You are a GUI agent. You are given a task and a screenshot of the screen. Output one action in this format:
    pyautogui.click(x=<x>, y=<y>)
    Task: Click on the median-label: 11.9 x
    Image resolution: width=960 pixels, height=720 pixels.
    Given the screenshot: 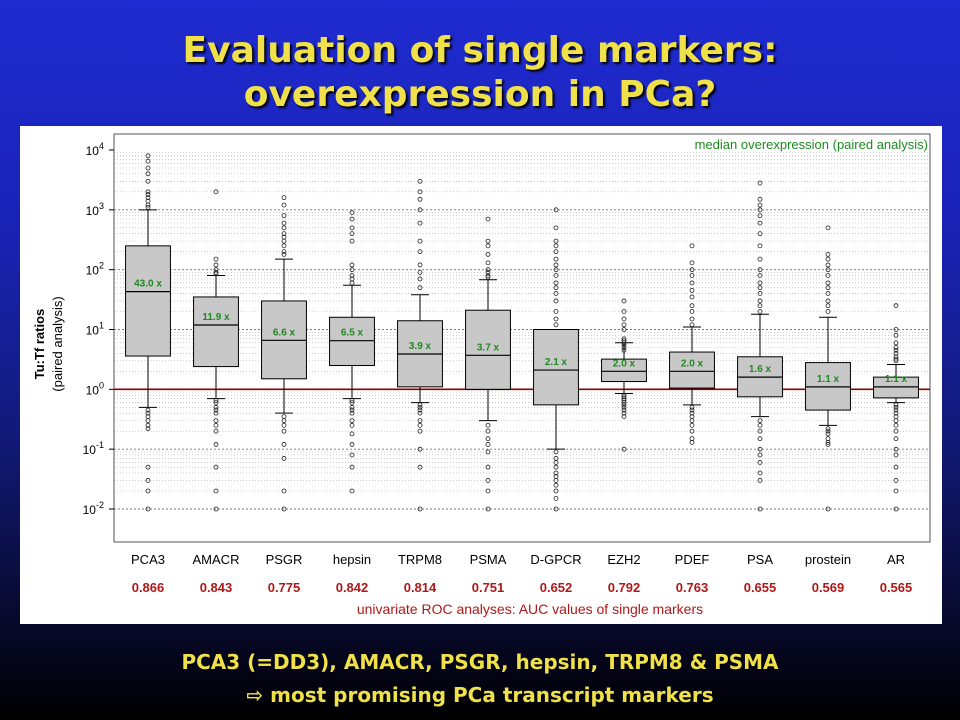 What is the action you would take?
    pyautogui.click(x=216, y=317)
    